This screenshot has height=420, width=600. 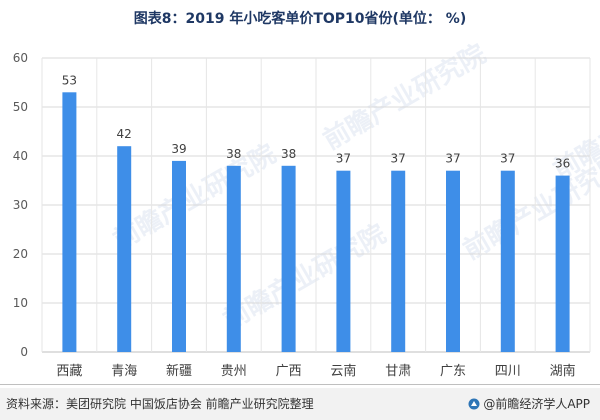 I want to click on y-tick-label: 60, so click(x=20, y=58).